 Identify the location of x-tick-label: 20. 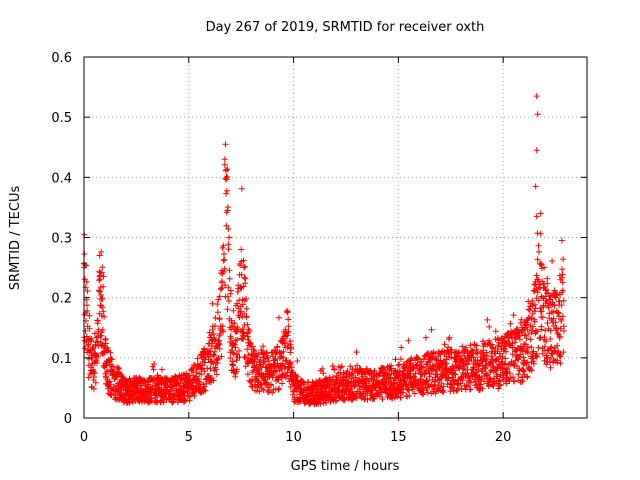
(503, 437).